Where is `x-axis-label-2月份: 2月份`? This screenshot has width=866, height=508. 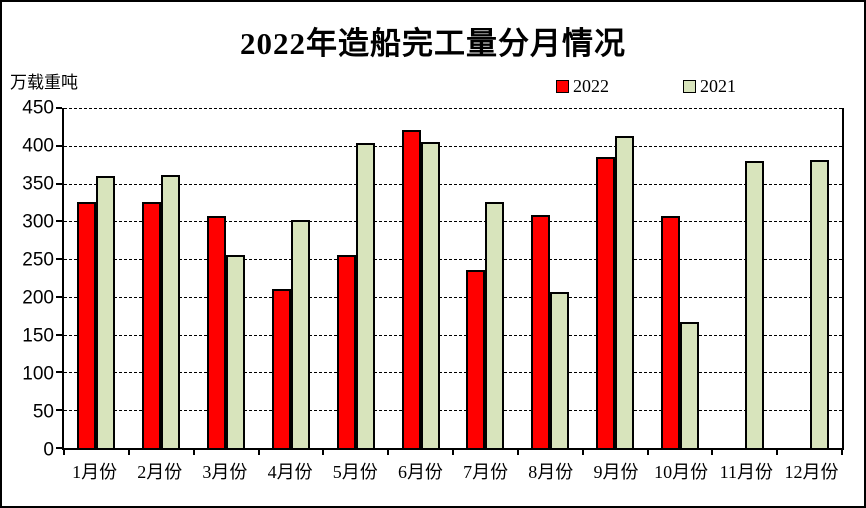
x-axis-label-2月份: 2月份 is located at coordinates (160, 472).